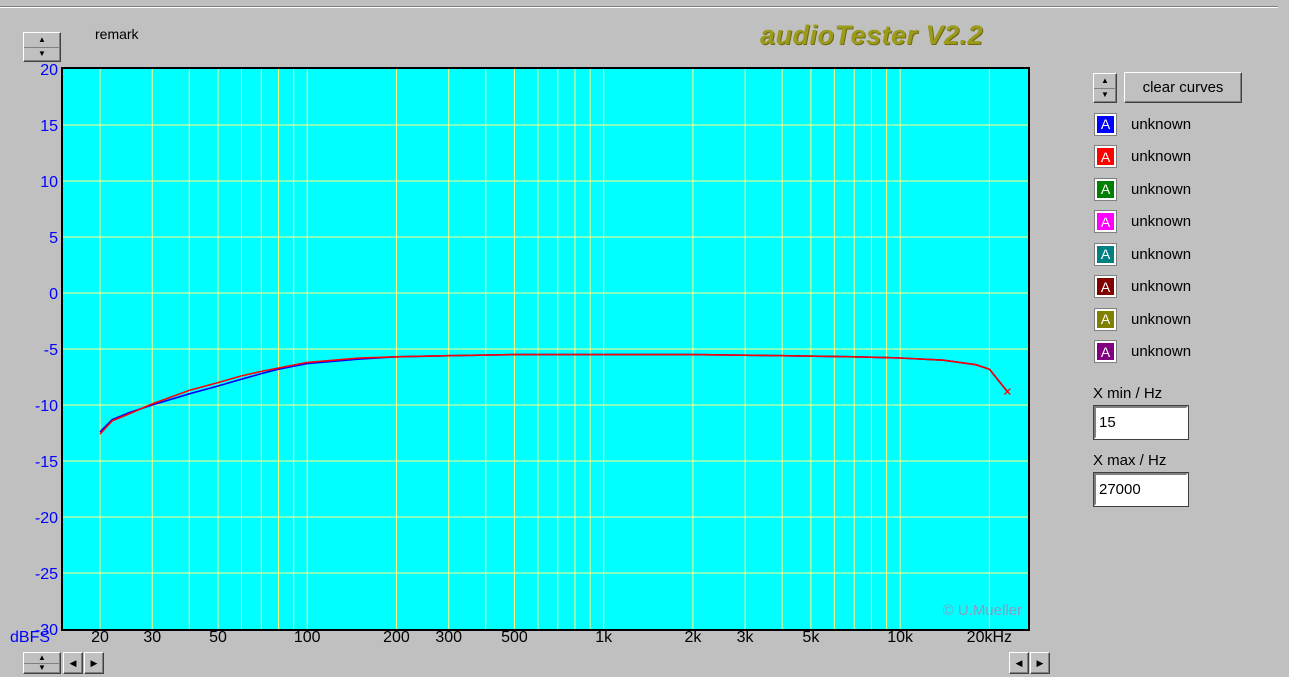 This screenshot has height=677, width=1289. What do you see at coordinates (46, 406) in the screenshot?
I see `y-tick-label: -10` at bounding box center [46, 406].